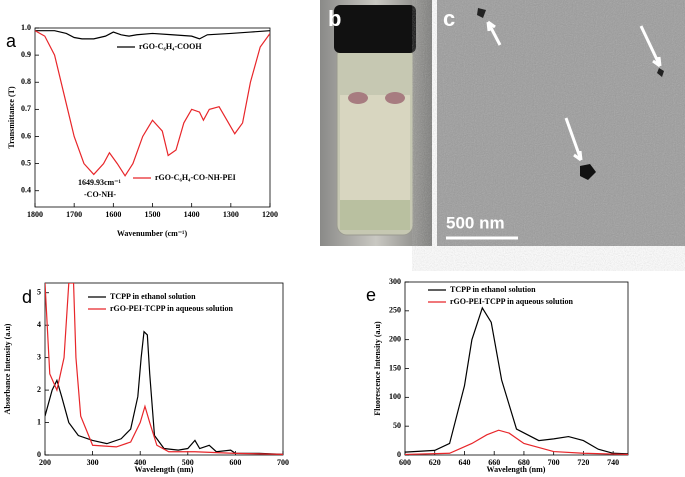  I want to click on y-tick-label: 0.8, so click(26, 81).